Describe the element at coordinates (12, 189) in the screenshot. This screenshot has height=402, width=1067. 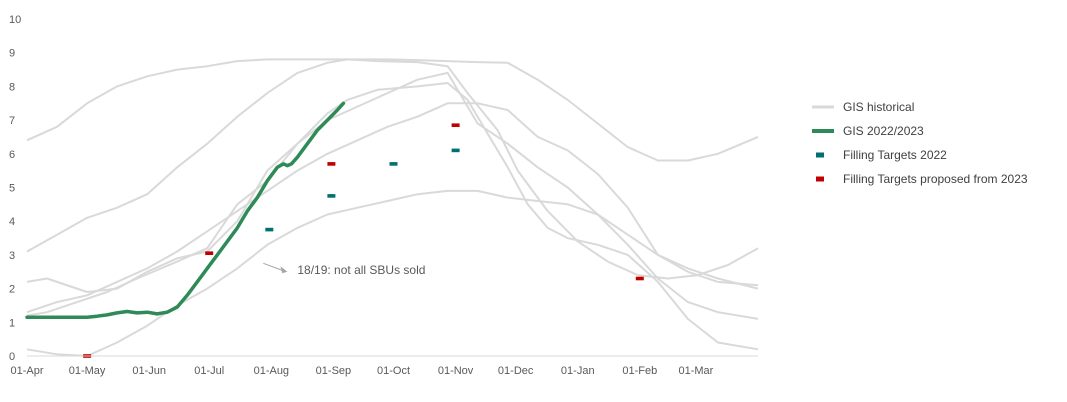
I see `y-tick-label-5: 5` at that location.